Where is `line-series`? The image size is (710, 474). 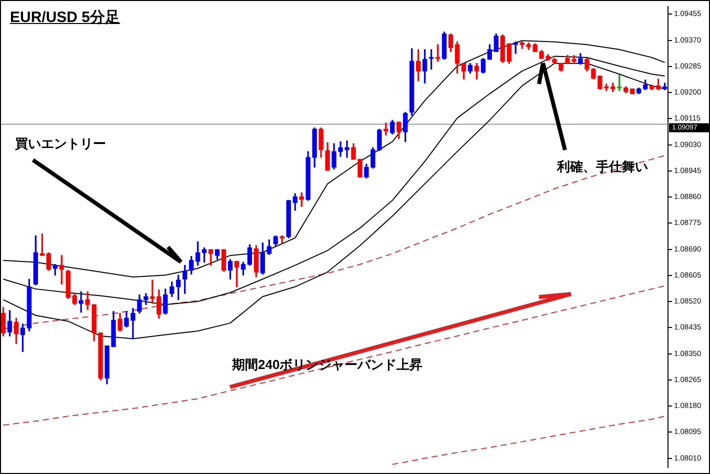
line-series is located at coordinates (529, 440).